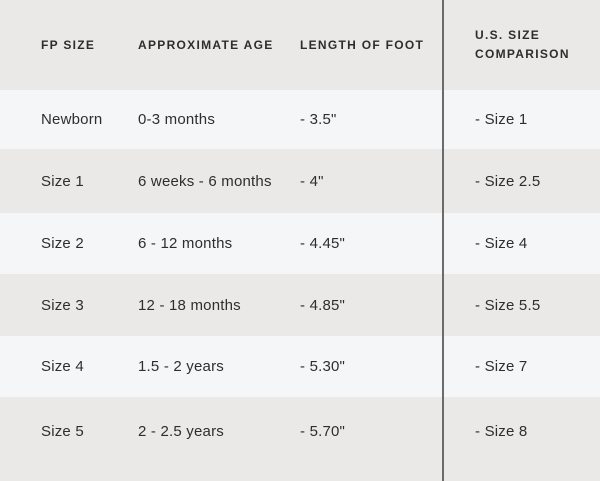  Describe the element at coordinates (205, 181) in the screenshot. I see `cell-approximate-age: 6 weeks - 6 months` at that location.